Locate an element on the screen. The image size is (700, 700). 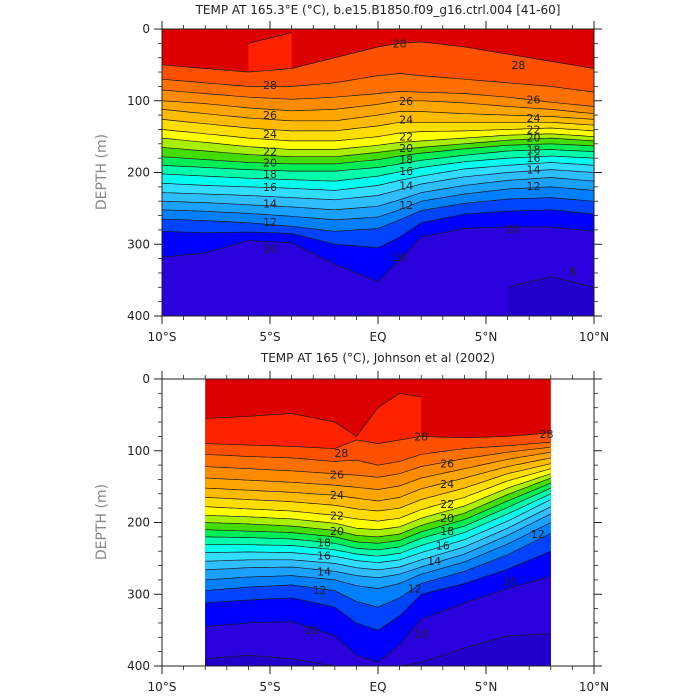
x-tick-label: 10°N is located at coordinates (594, 337).